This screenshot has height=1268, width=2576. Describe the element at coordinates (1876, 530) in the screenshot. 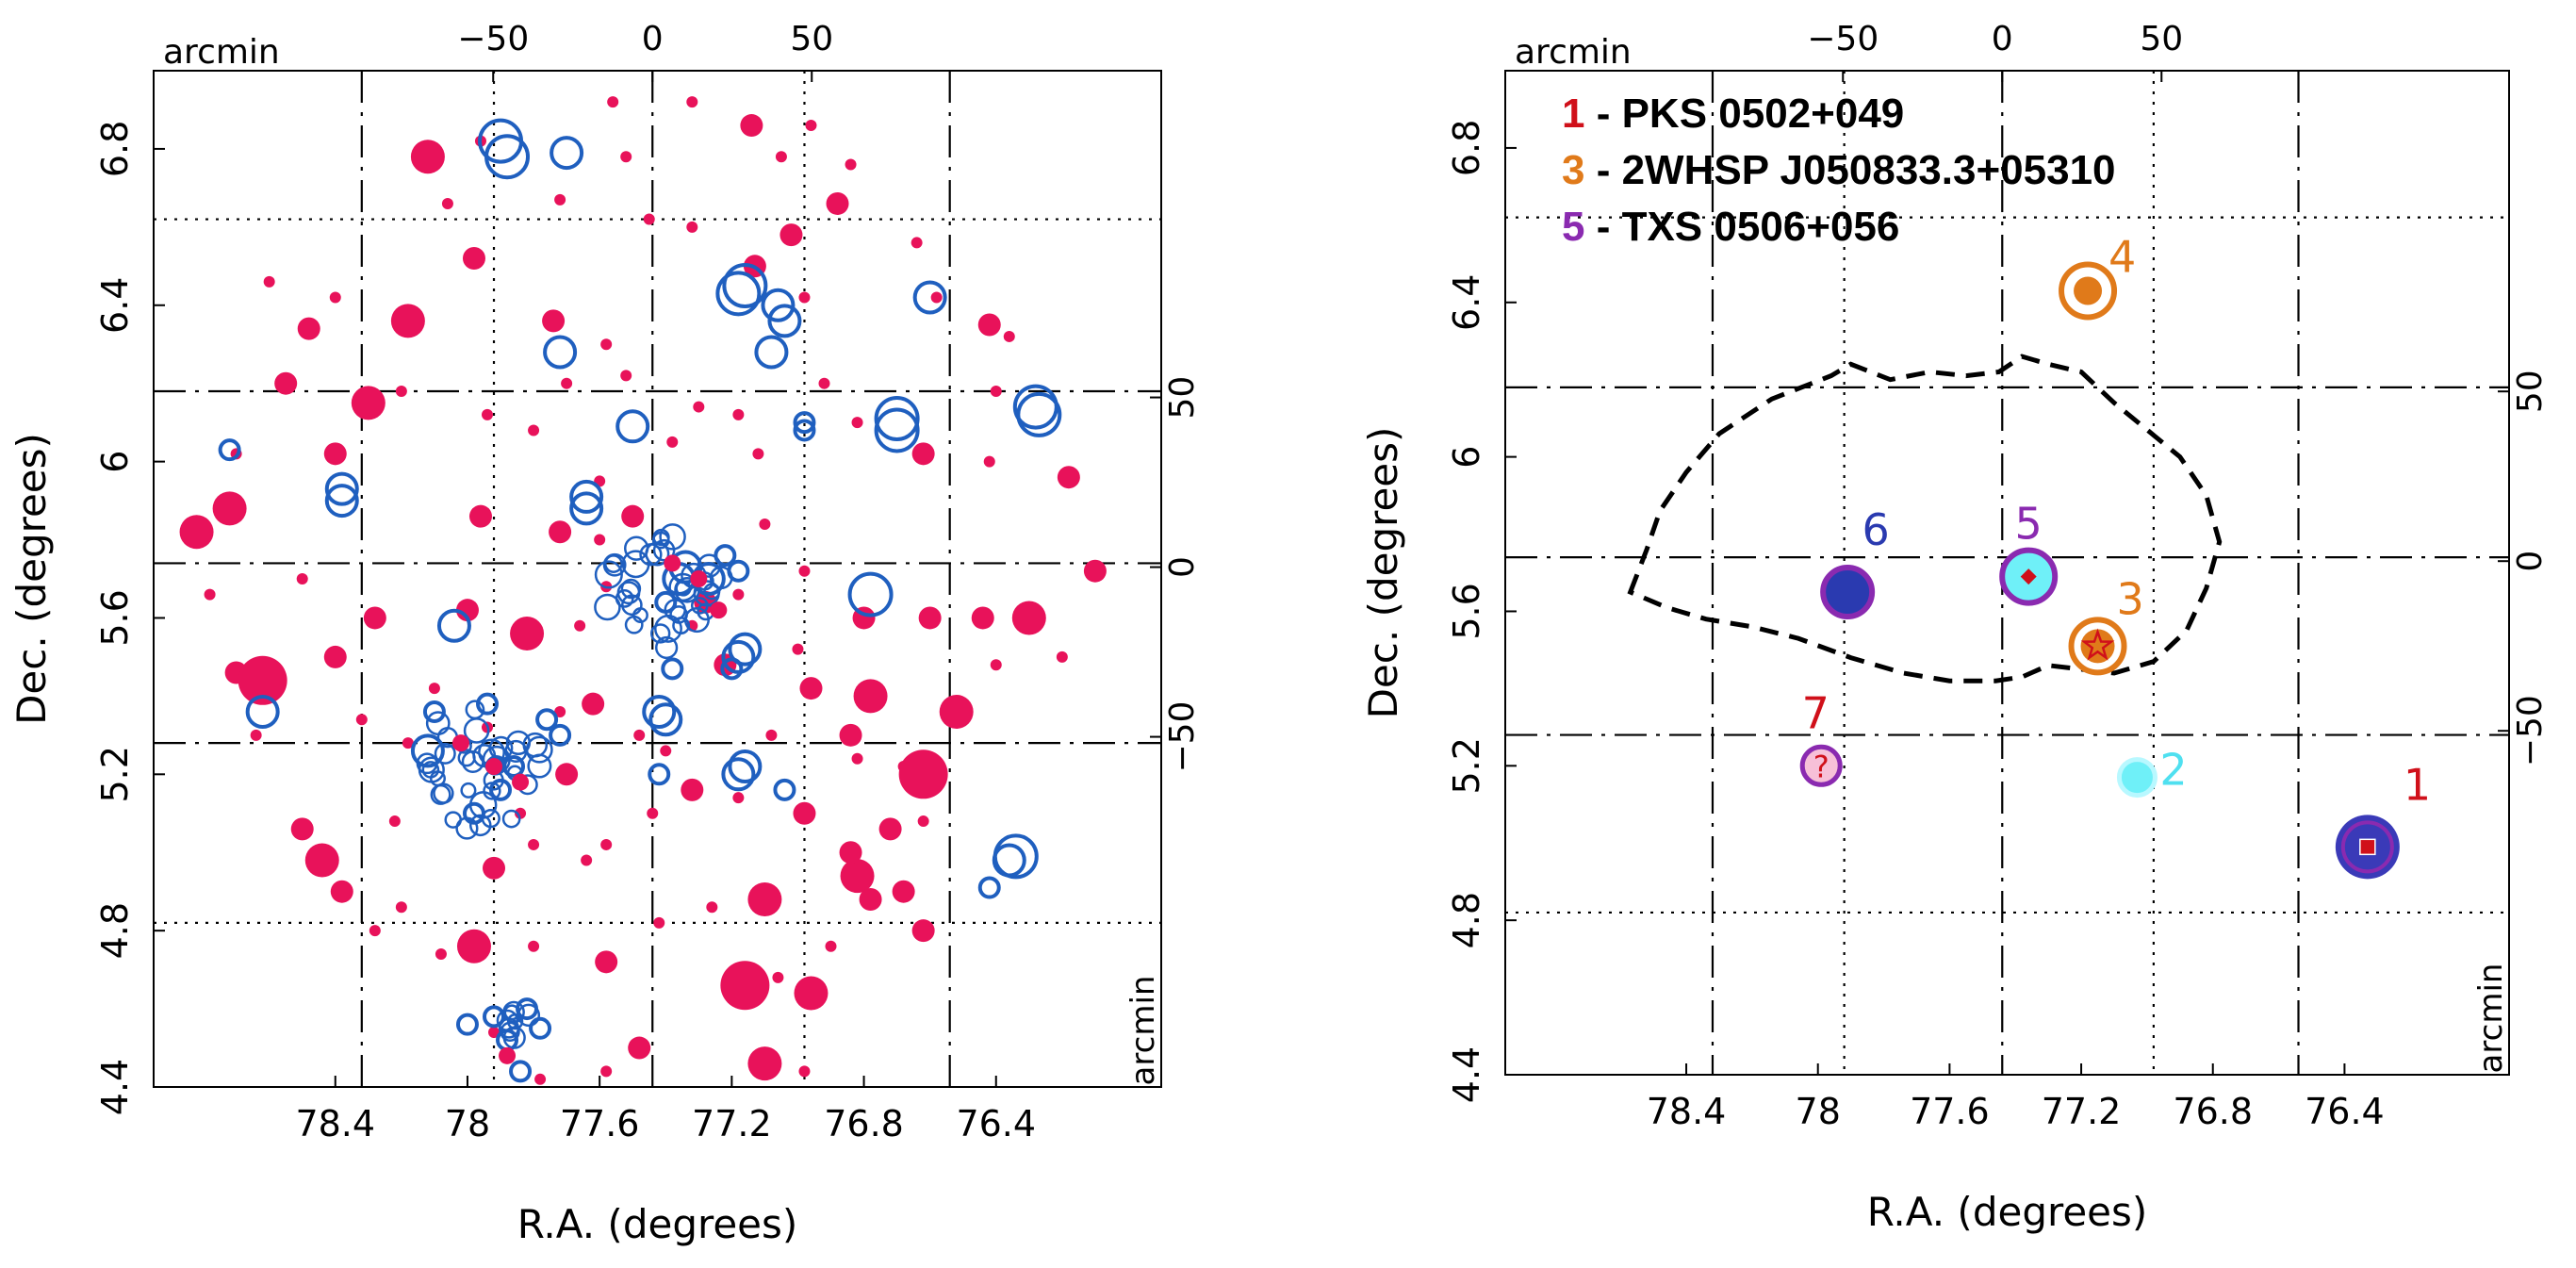

I see `source-6-label: 6` at that location.